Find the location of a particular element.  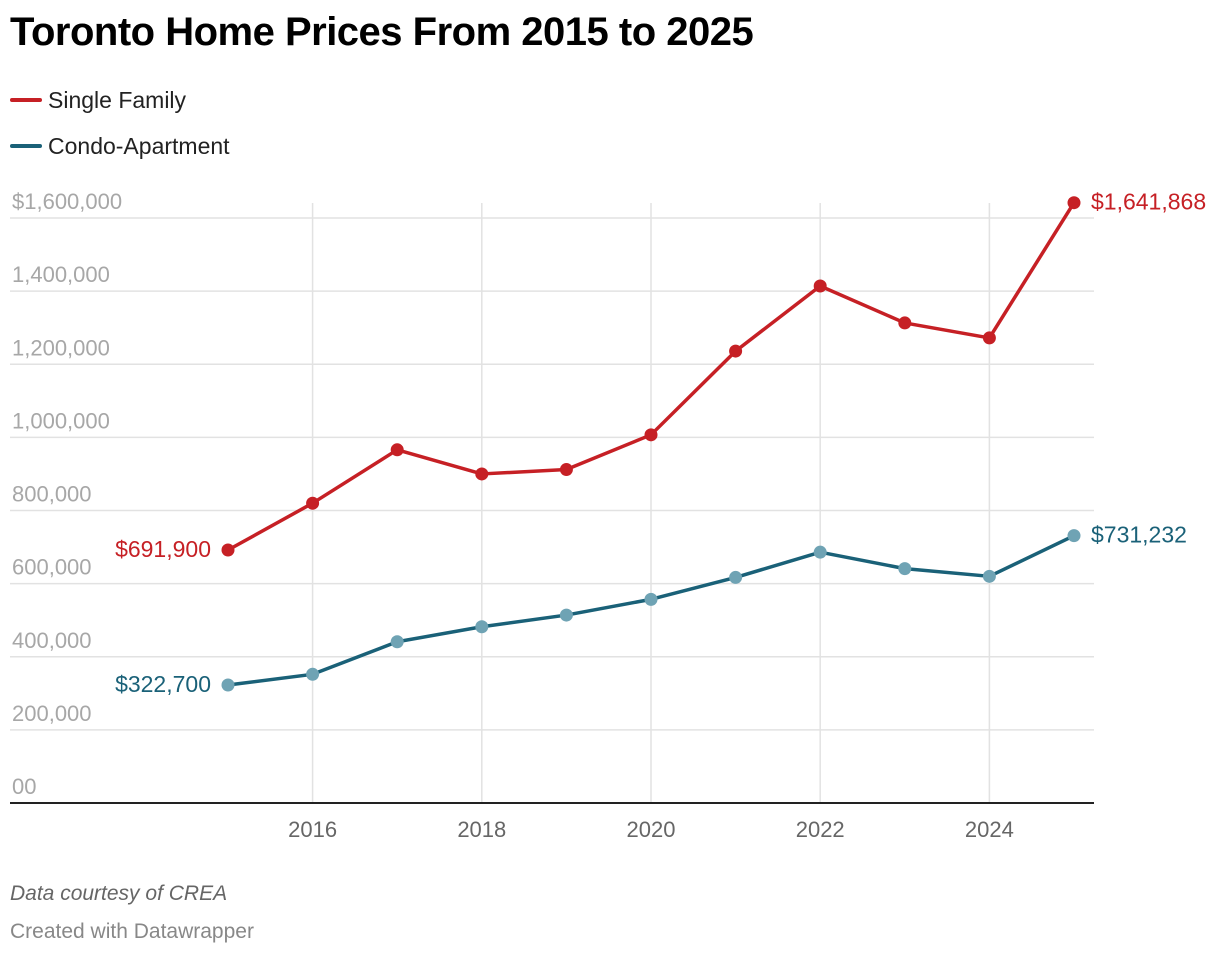

y-tick-label: 600,000 is located at coordinates (52, 567).